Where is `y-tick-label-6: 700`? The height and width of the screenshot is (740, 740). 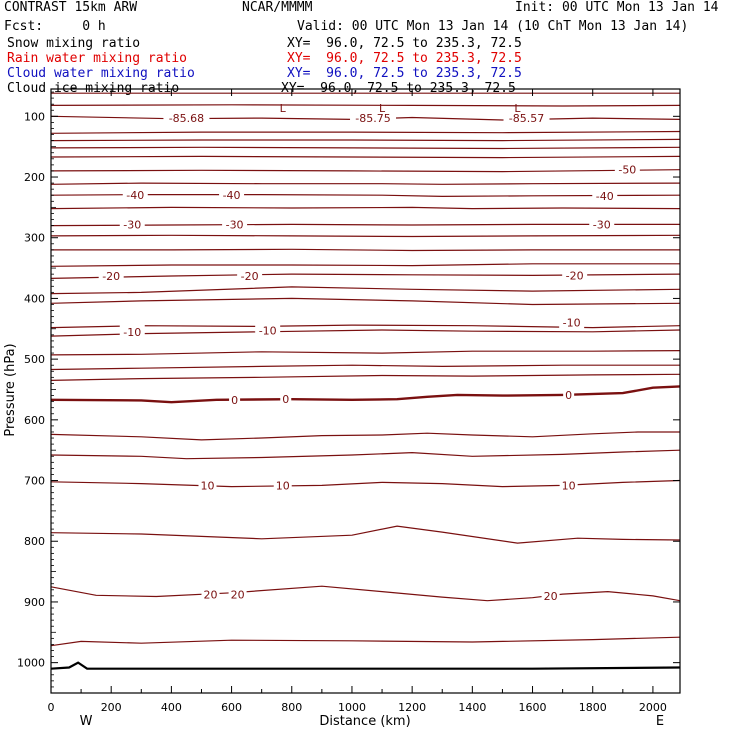 y-tick-label-6: 700 is located at coordinates (34, 481).